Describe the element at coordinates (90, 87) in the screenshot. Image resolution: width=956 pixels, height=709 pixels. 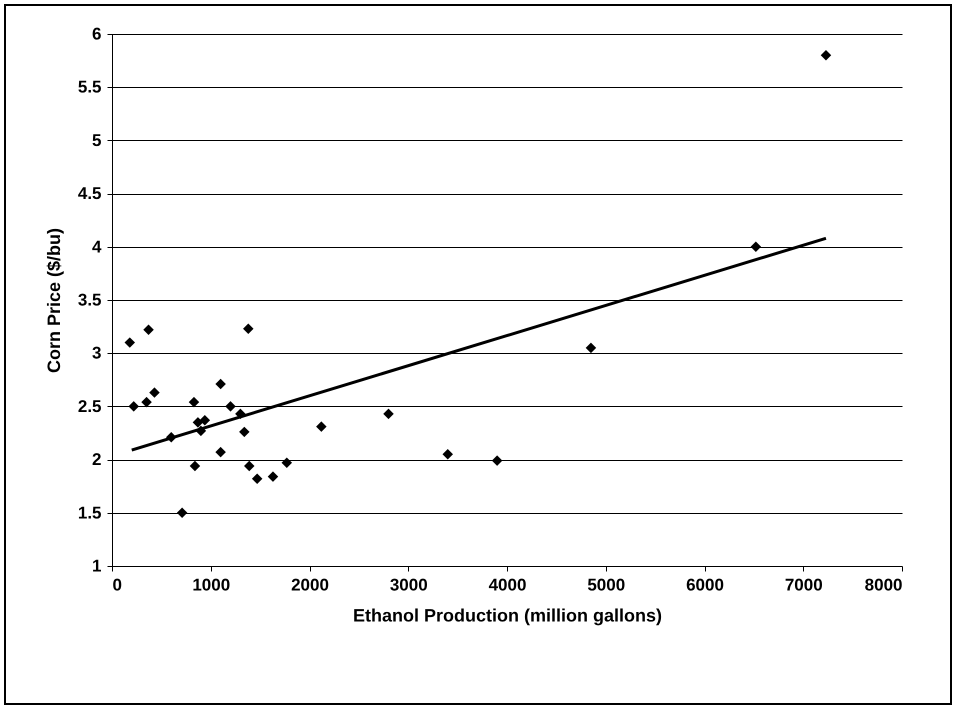
I see `y-tick-label: 5.5` at that location.